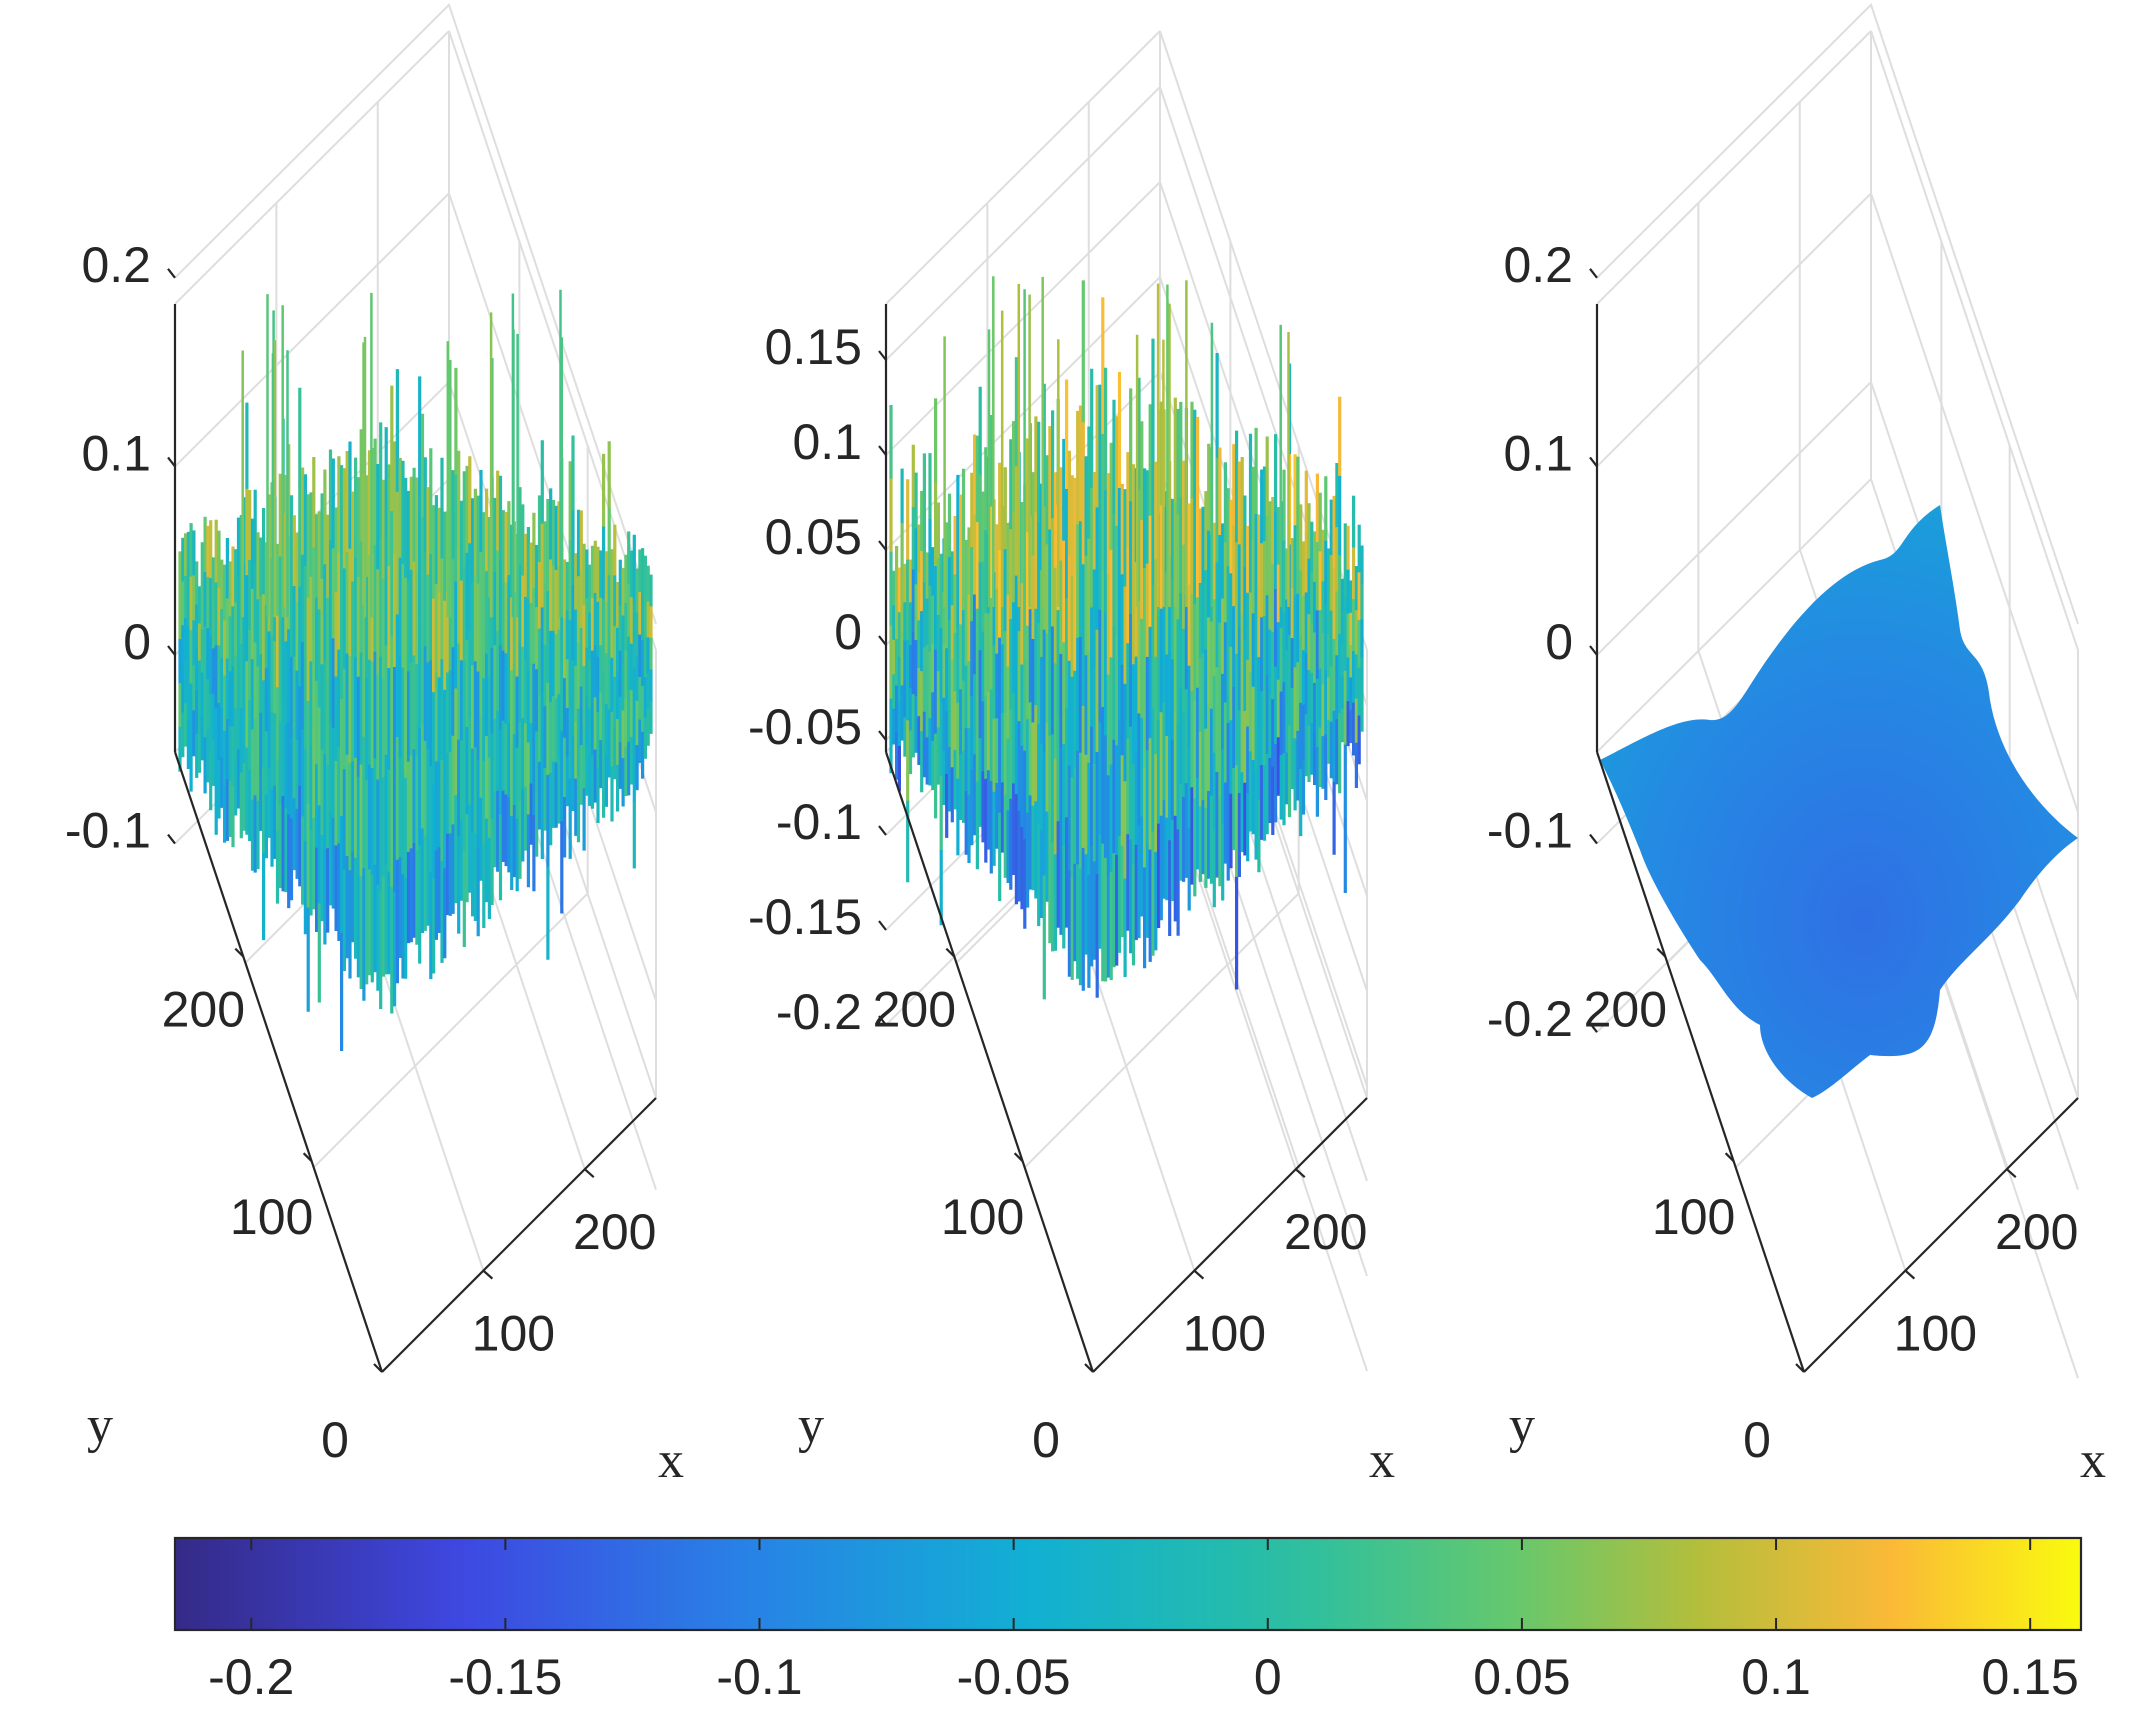 The height and width of the screenshot is (1722, 2152). Describe the element at coordinates (2030, 1677) in the screenshot. I see `colorbar-tick-label: 0.15` at that location.